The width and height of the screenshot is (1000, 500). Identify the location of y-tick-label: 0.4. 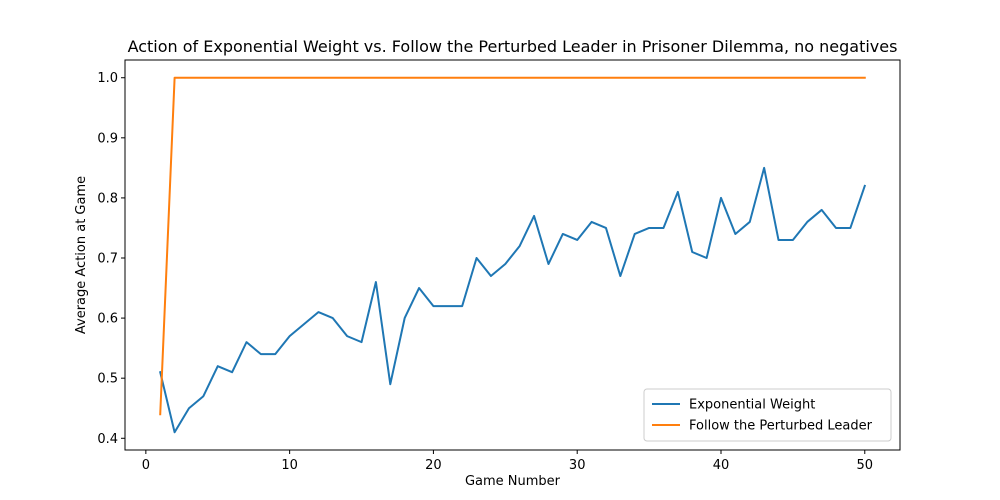
(107, 439).